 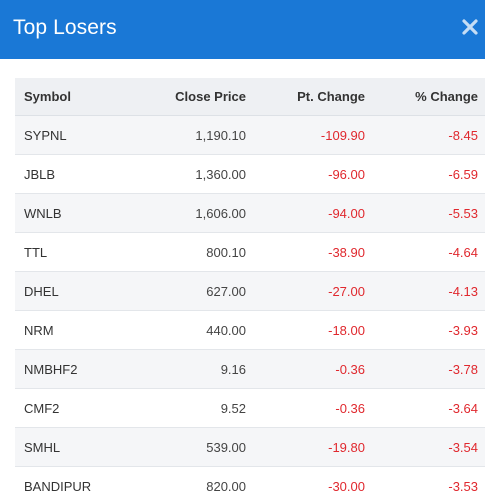 What do you see at coordinates (305, 174) in the screenshot?
I see `cell-pt-change: -96.00` at bounding box center [305, 174].